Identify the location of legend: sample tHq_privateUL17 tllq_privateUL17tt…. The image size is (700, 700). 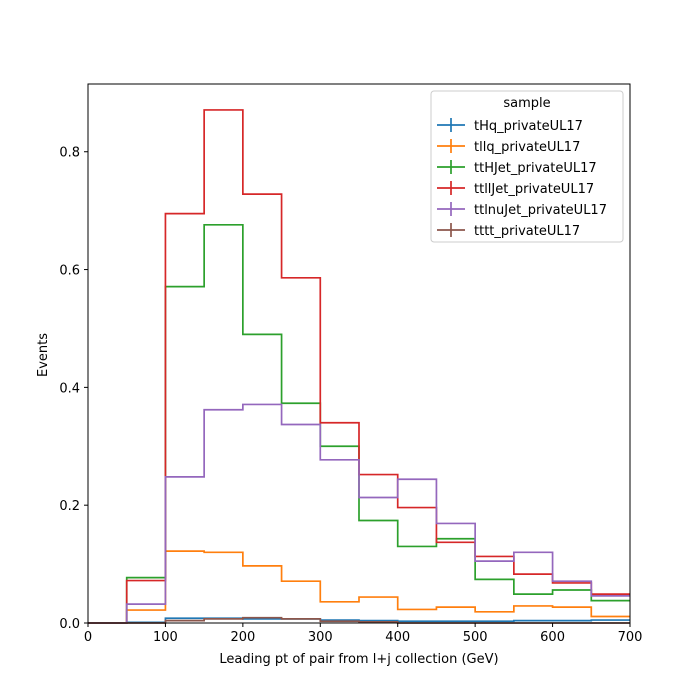
(527, 166).